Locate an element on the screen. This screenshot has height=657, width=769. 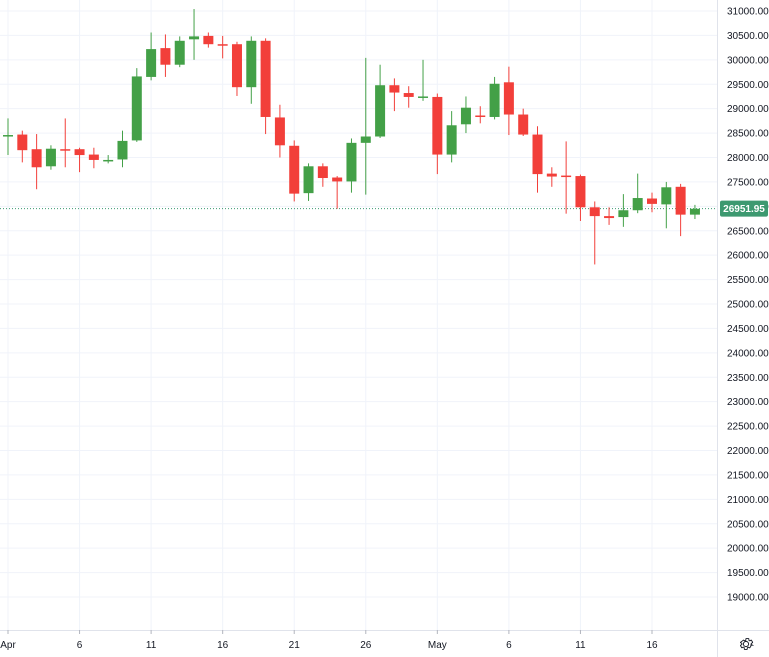
y-tick-label: 22500.00 is located at coordinates (748, 427).